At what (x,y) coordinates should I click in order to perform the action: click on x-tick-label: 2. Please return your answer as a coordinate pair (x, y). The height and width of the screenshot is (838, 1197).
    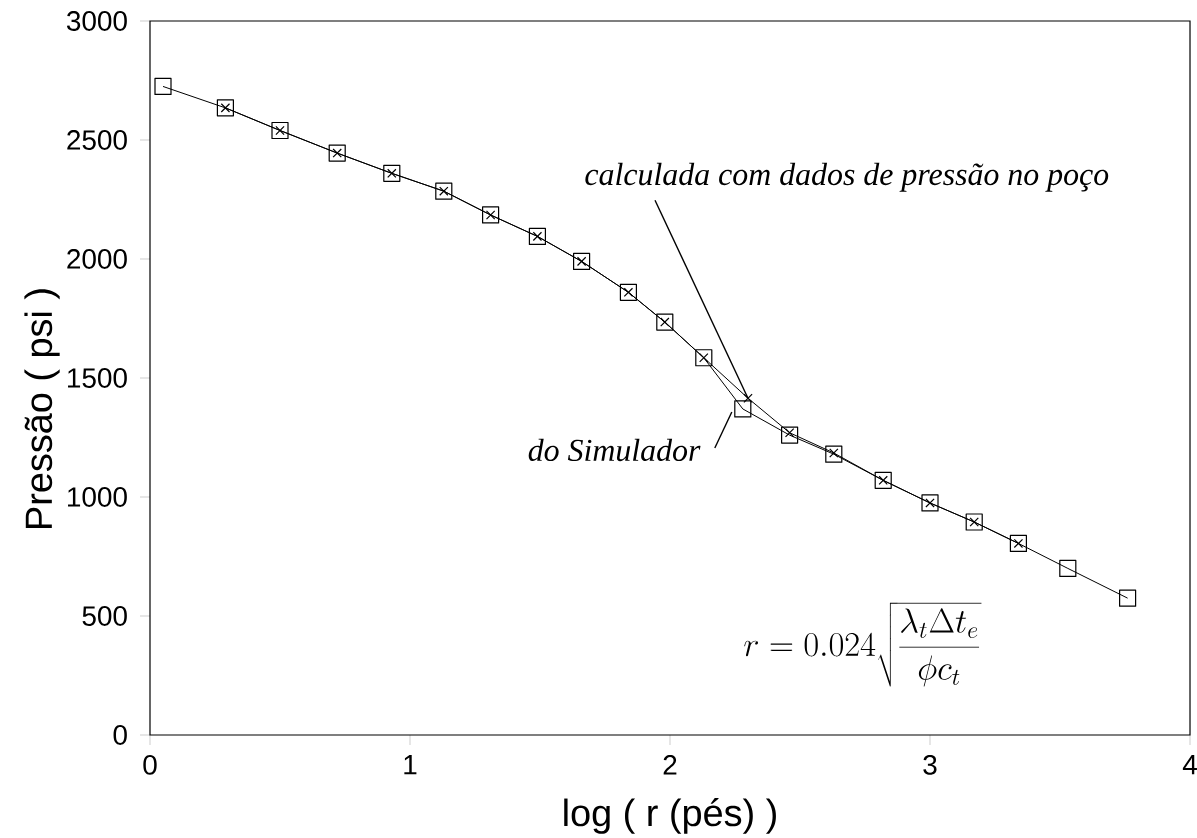
    Looking at the image, I should click on (670, 765).